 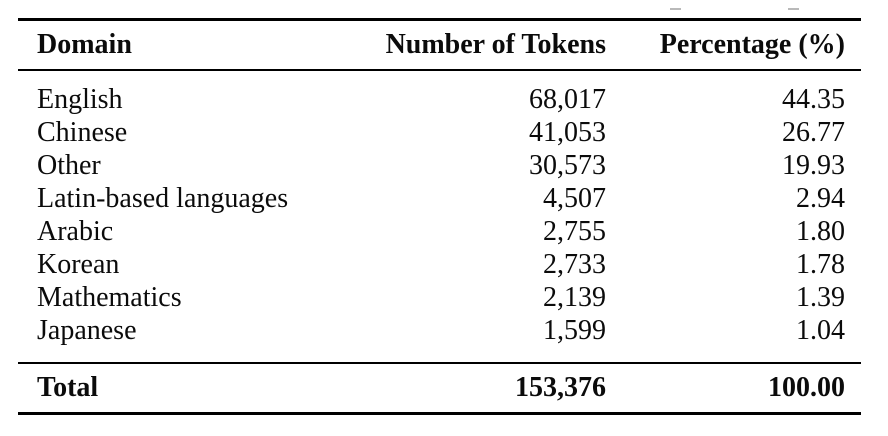 I want to click on domain-cell: Chinese, so click(x=82, y=132).